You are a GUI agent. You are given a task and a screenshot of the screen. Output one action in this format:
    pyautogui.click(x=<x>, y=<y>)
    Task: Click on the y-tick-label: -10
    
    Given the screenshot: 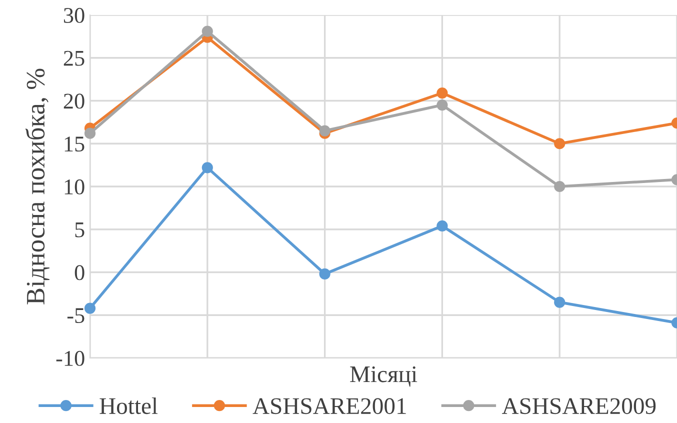 What is the action you would take?
    pyautogui.click(x=70, y=358)
    